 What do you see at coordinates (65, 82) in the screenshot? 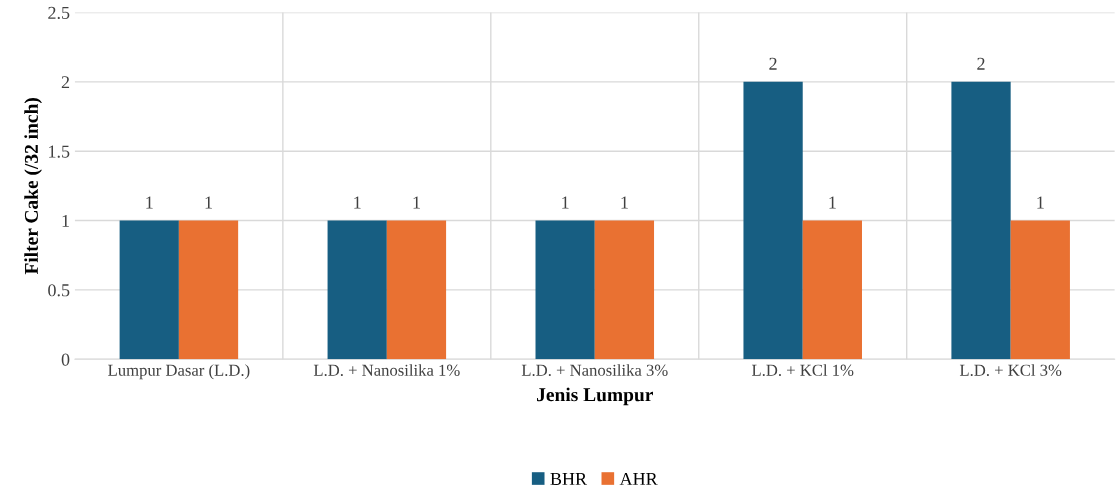
I see `y-tick-label: 2` at bounding box center [65, 82].